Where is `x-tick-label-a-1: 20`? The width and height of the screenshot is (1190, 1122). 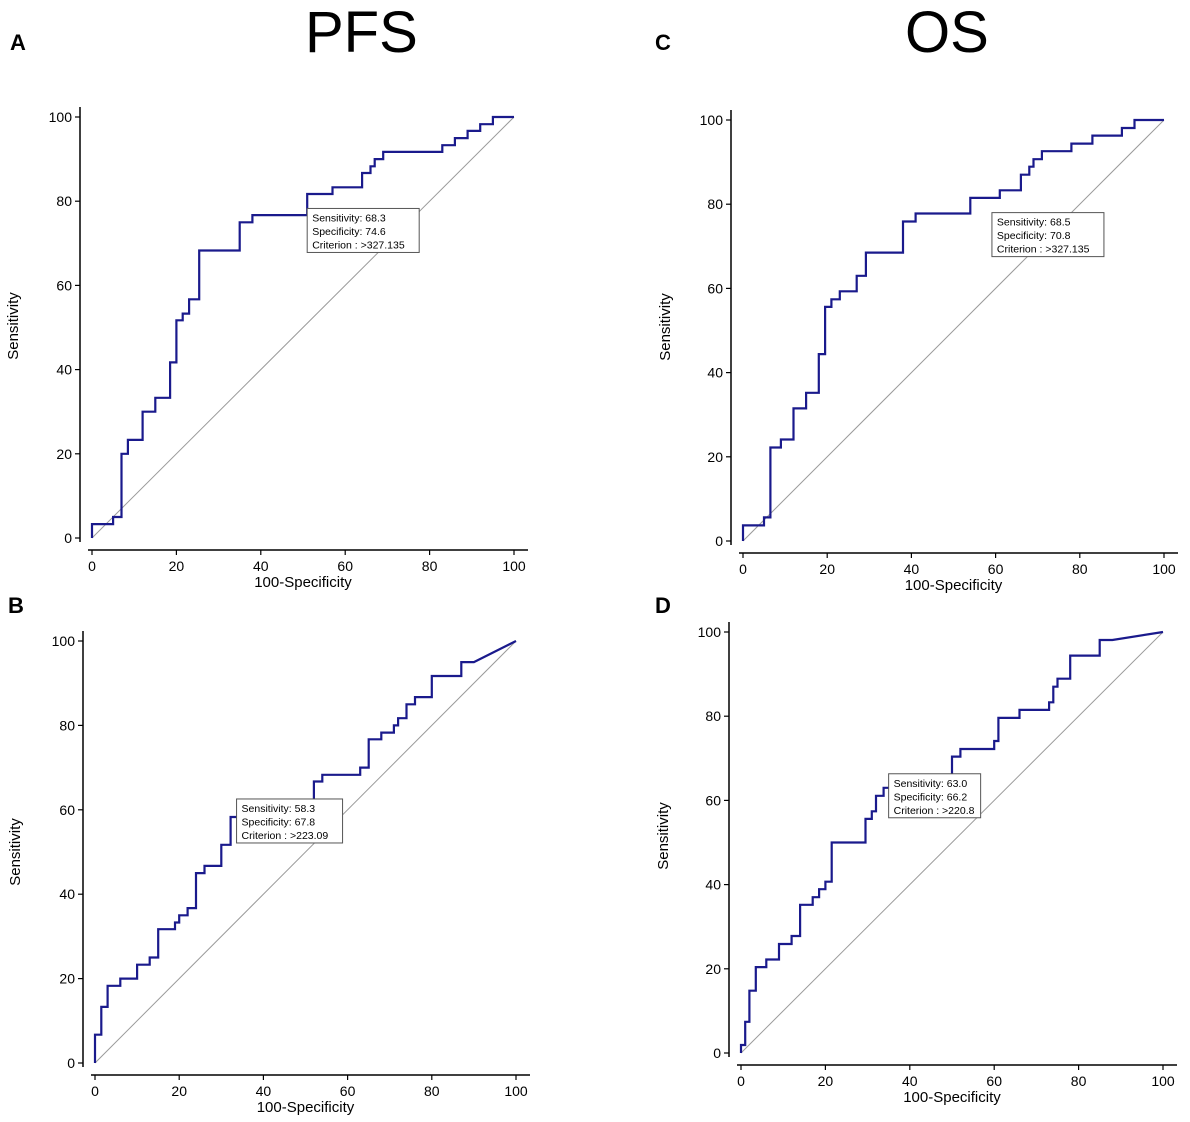
x-tick-label-a-1: 20 is located at coordinates (177, 566).